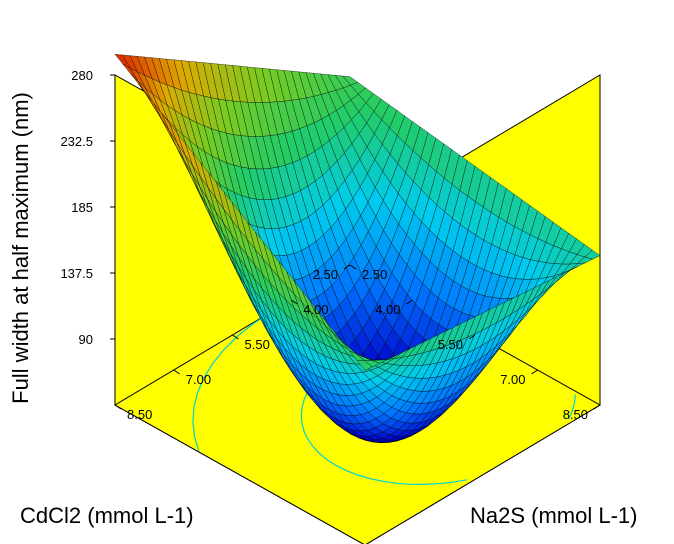 Image resolution: width=674 pixels, height=544 pixels. What do you see at coordinates (387, 309) in the screenshot?
I see `x-tick-label: 4.00` at bounding box center [387, 309].